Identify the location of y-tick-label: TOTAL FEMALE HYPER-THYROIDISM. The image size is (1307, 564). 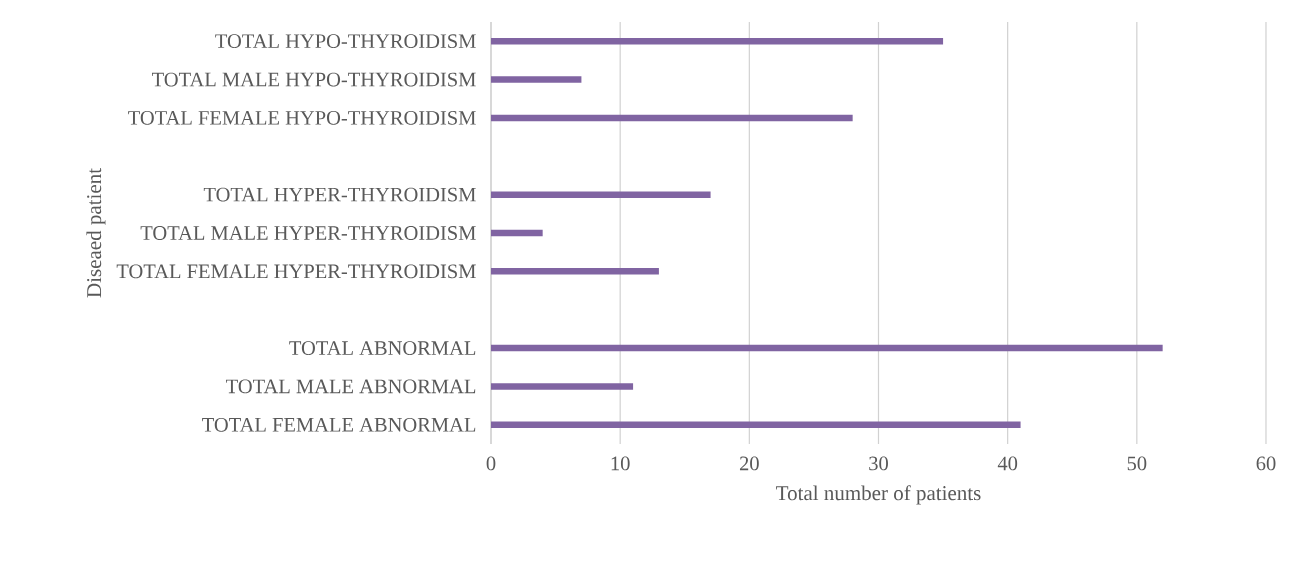
(296, 271).